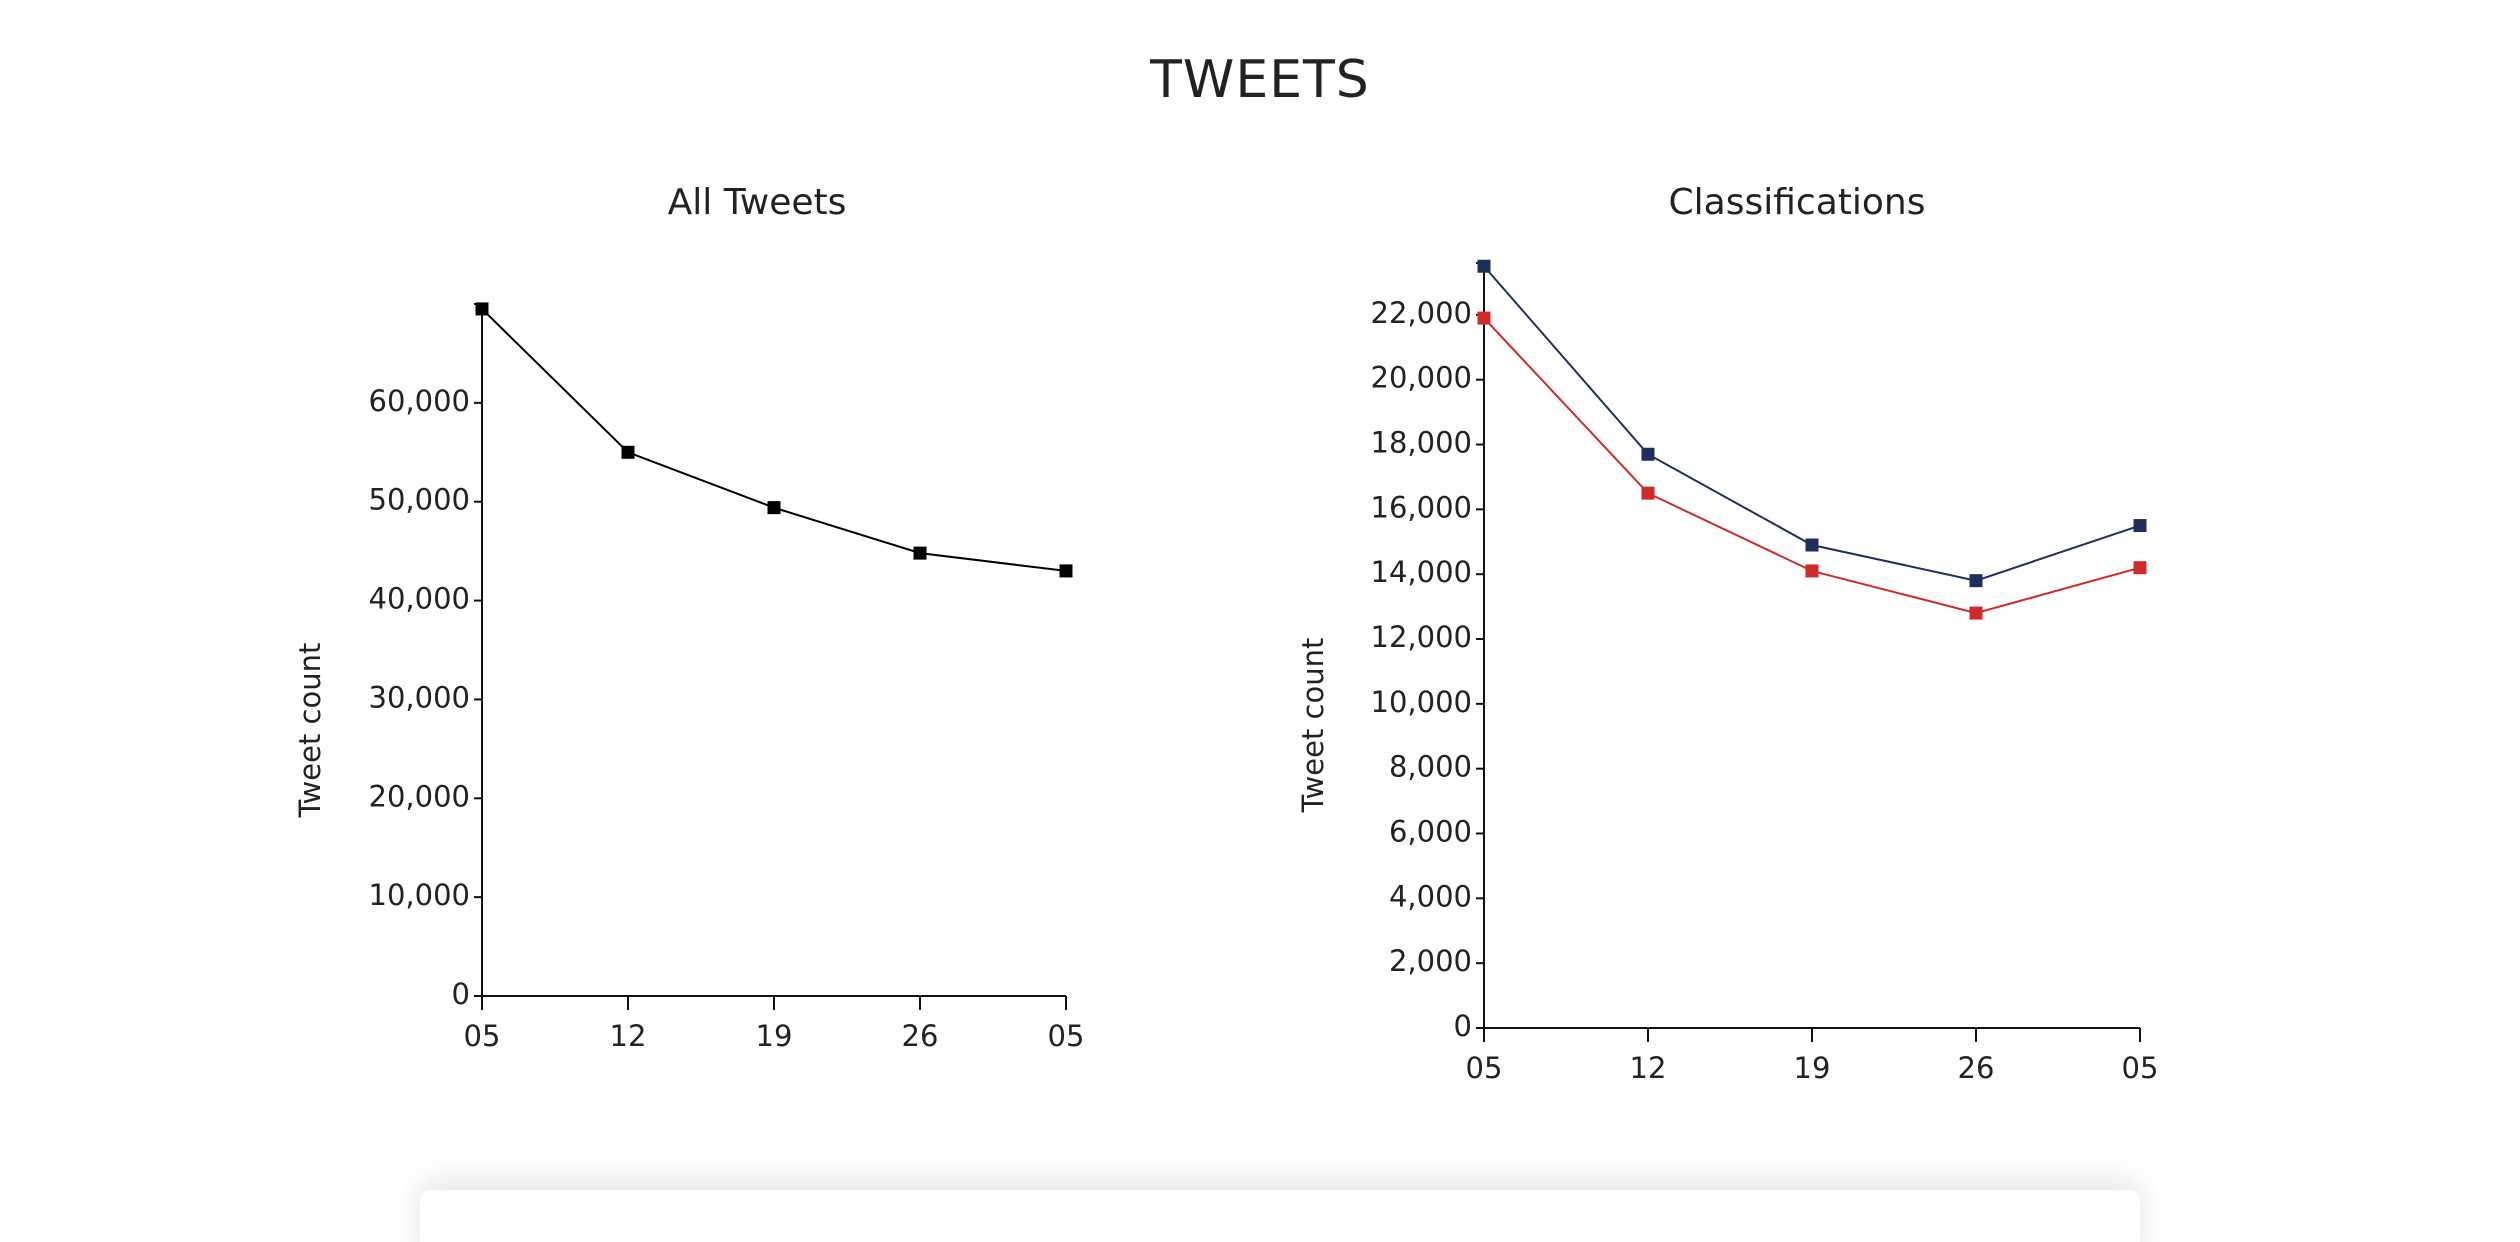 The width and height of the screenshot is (2520, 1242). Describe the element at coordinates (419, 599) in the screenshot. I see `y-tick-label: 40,000` at that location.